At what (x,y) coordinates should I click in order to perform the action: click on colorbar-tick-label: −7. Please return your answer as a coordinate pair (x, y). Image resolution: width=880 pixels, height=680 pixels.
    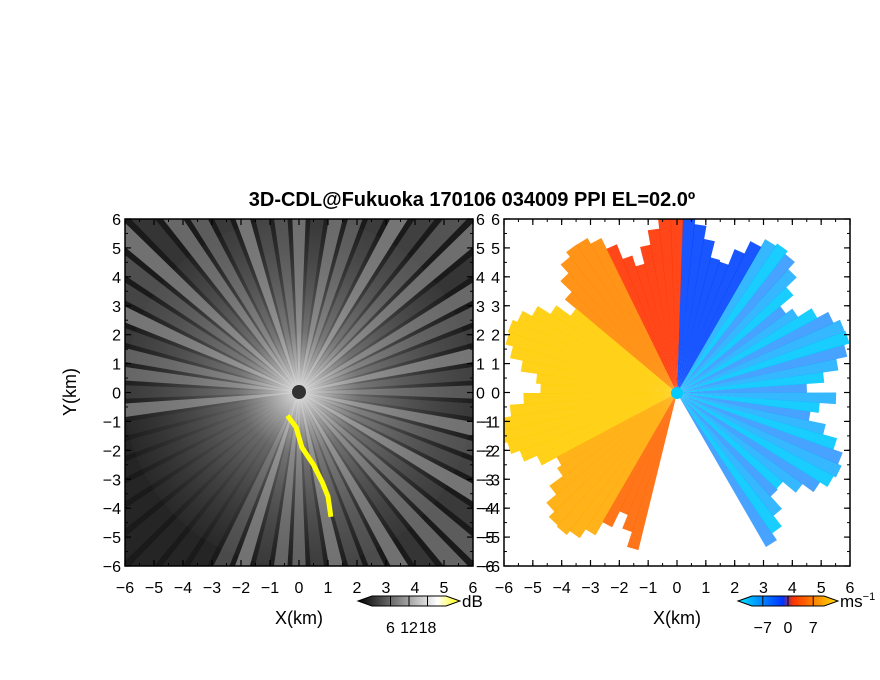
    Looking at the image, I should click on (763, 628).